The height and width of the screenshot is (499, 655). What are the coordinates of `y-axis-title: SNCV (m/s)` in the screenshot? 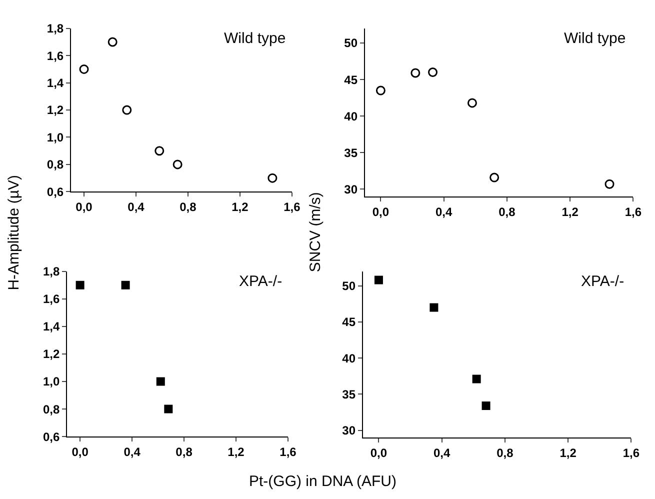 It's located at (315, 232).